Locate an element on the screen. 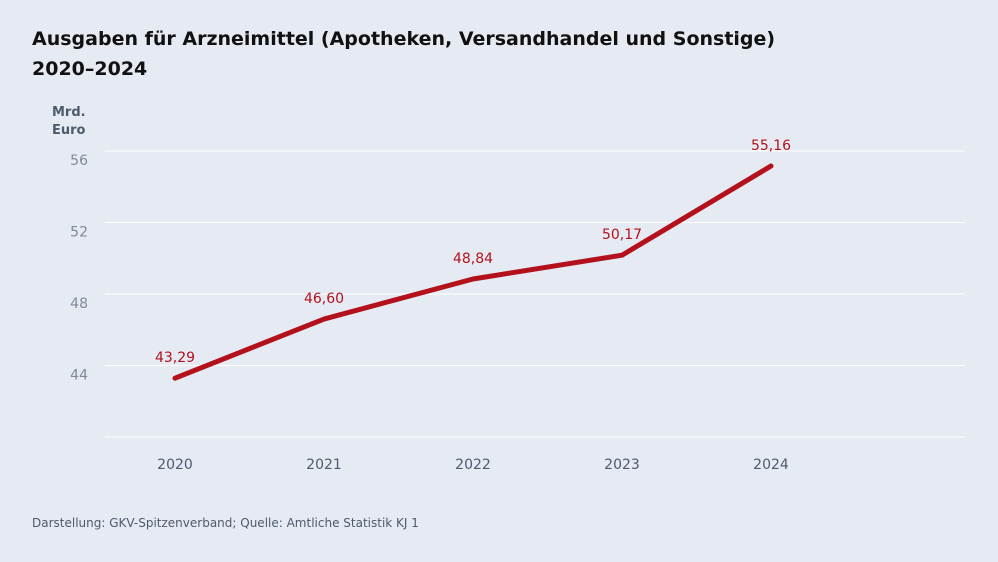 Image resolution: width=998 pixels, height=562 pixels. x-tick-label: 2023 is located at coordinates (622, 465).